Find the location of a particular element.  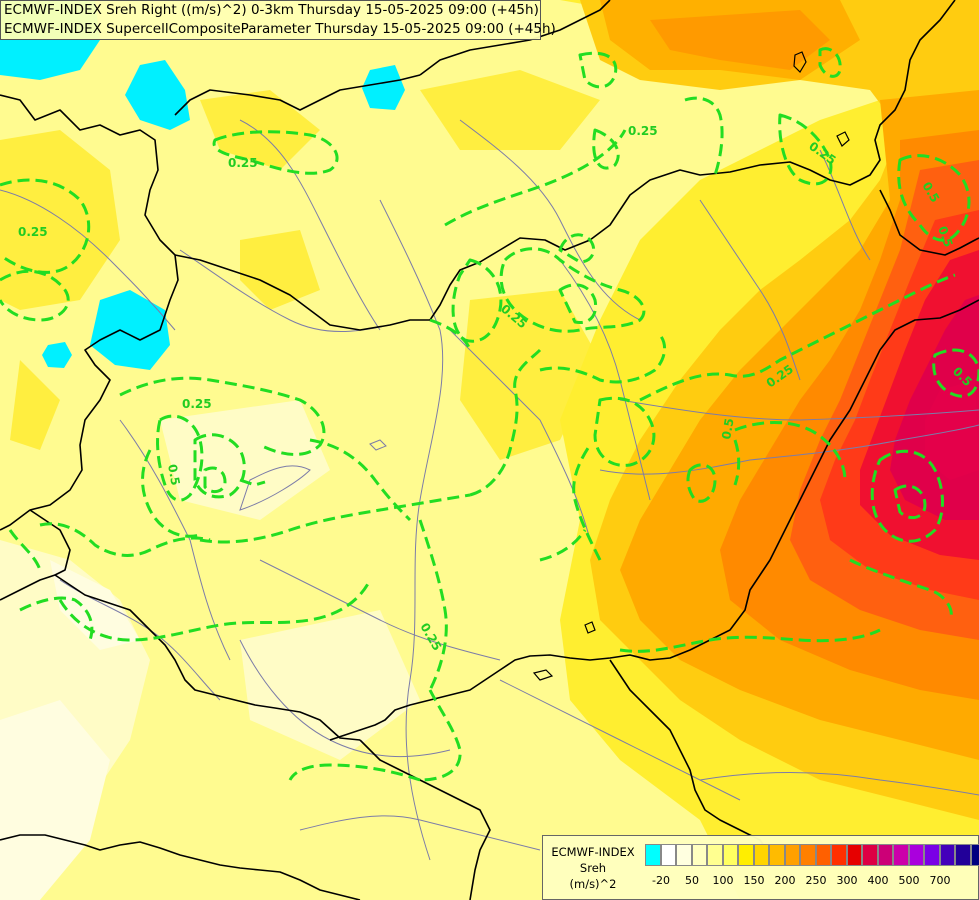

legend-title: ECMWF-INDEX Sreh (m/s)^2 is located at coordinates (593, 868).